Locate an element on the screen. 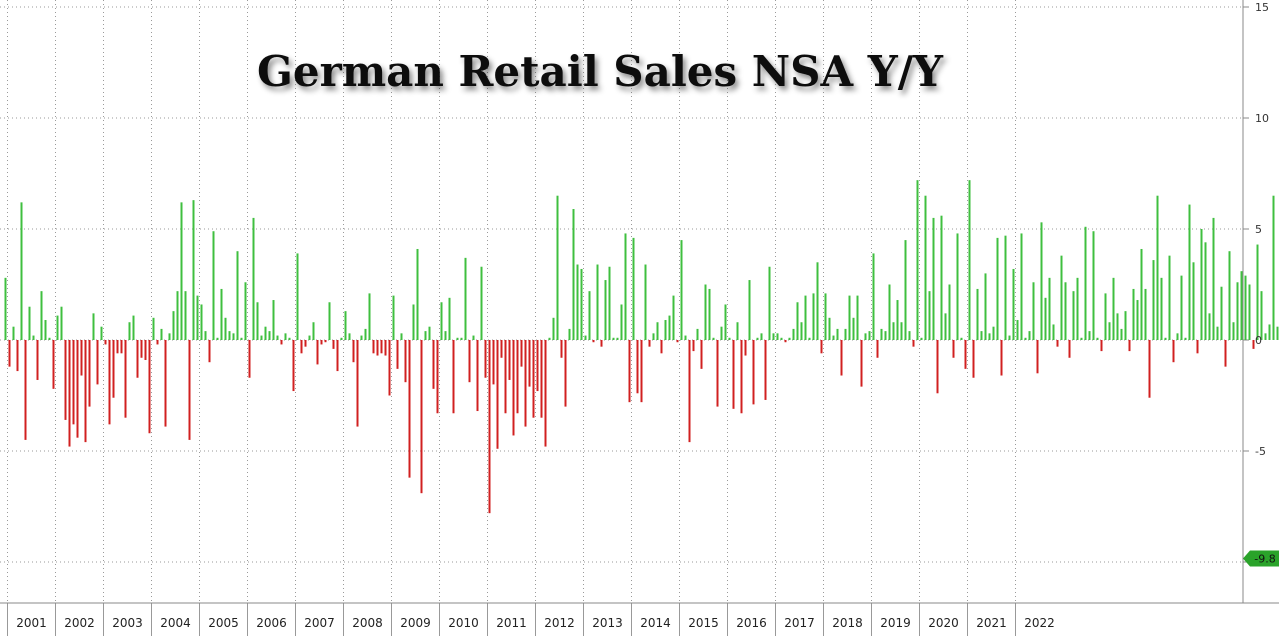 The image size is (1279, 636). last-value-badge is located at coordinates (1261, 558).